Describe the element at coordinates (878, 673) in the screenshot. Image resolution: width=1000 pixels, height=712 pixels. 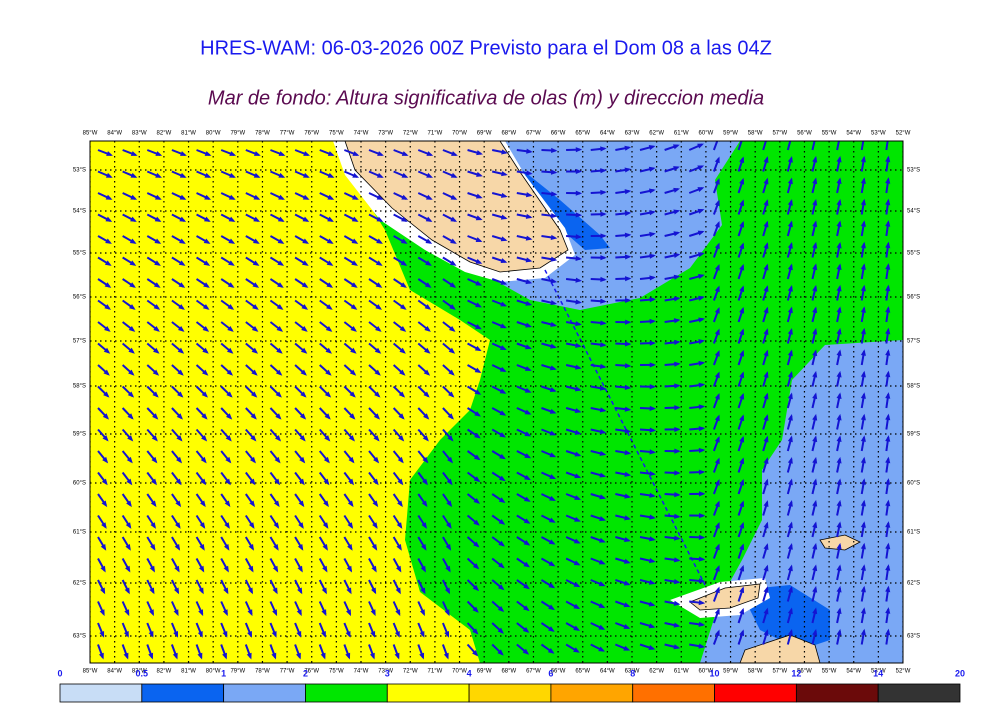
I see `colorbar-label: 14` at that location.